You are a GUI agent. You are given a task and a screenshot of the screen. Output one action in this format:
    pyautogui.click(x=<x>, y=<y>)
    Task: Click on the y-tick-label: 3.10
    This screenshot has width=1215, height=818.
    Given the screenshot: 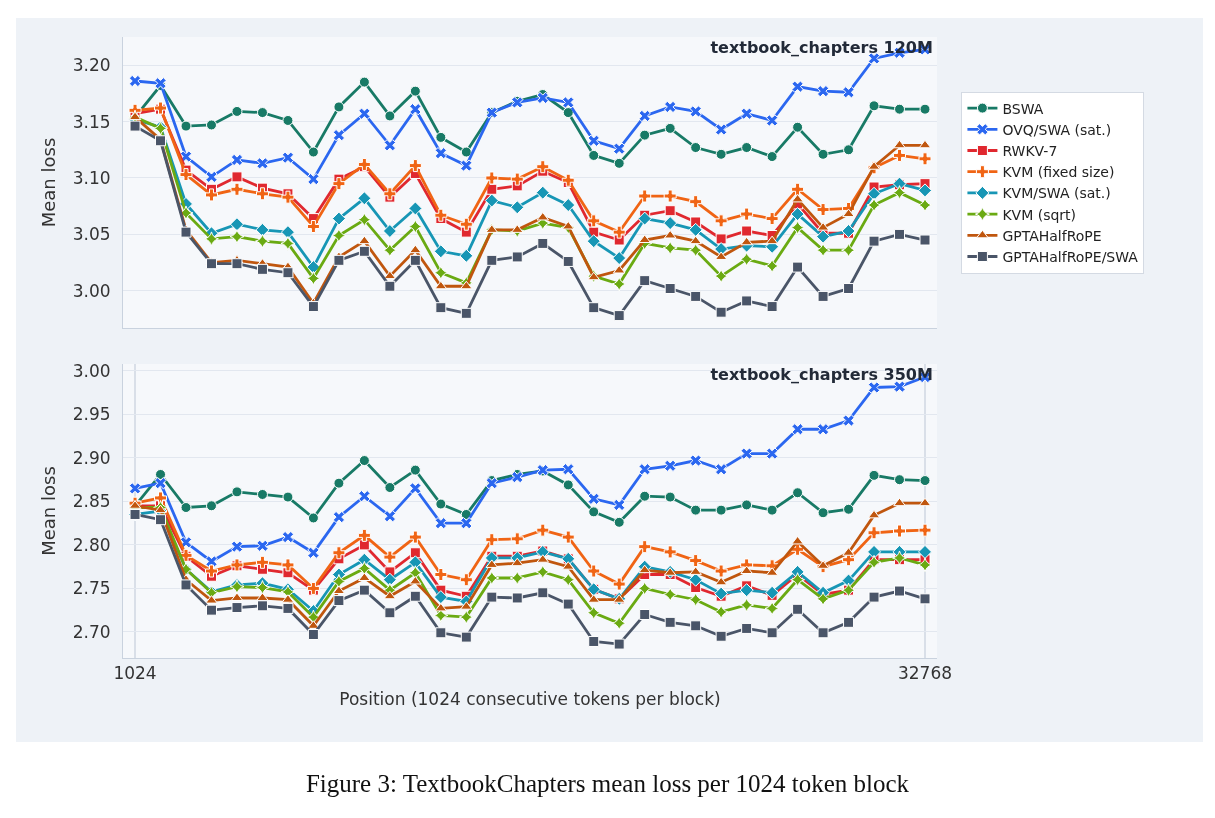 What is the action you would take?
    pyautogui.click(x=91, y=177)
    